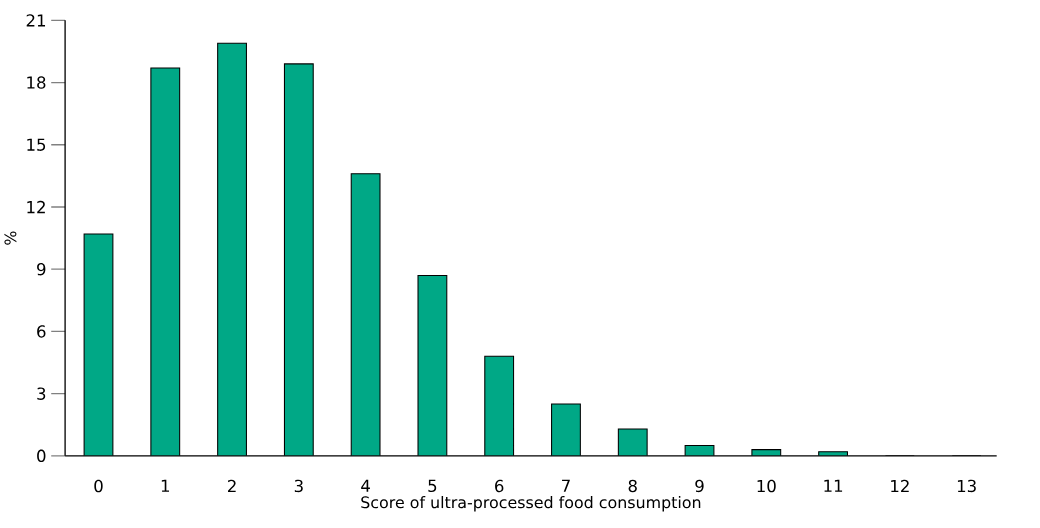 This screenshot has width=1040, height=528. Describe the element at coordinates (36, 144) in the screenshot. I see `y-tick-label: 15` at that location.